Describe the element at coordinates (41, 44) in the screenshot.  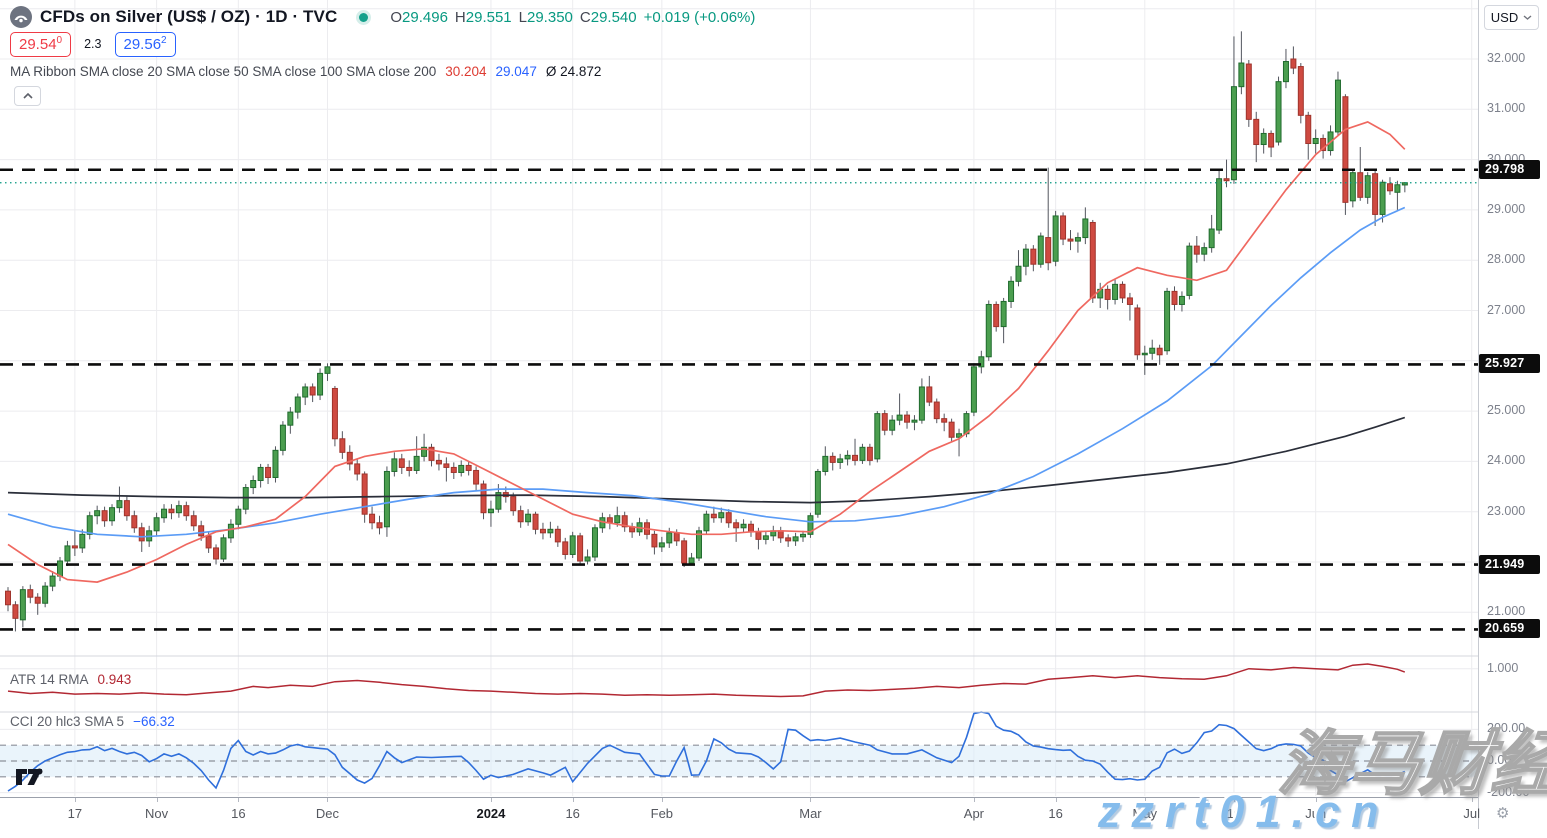
I see `sell-button: 29.540` at that location.